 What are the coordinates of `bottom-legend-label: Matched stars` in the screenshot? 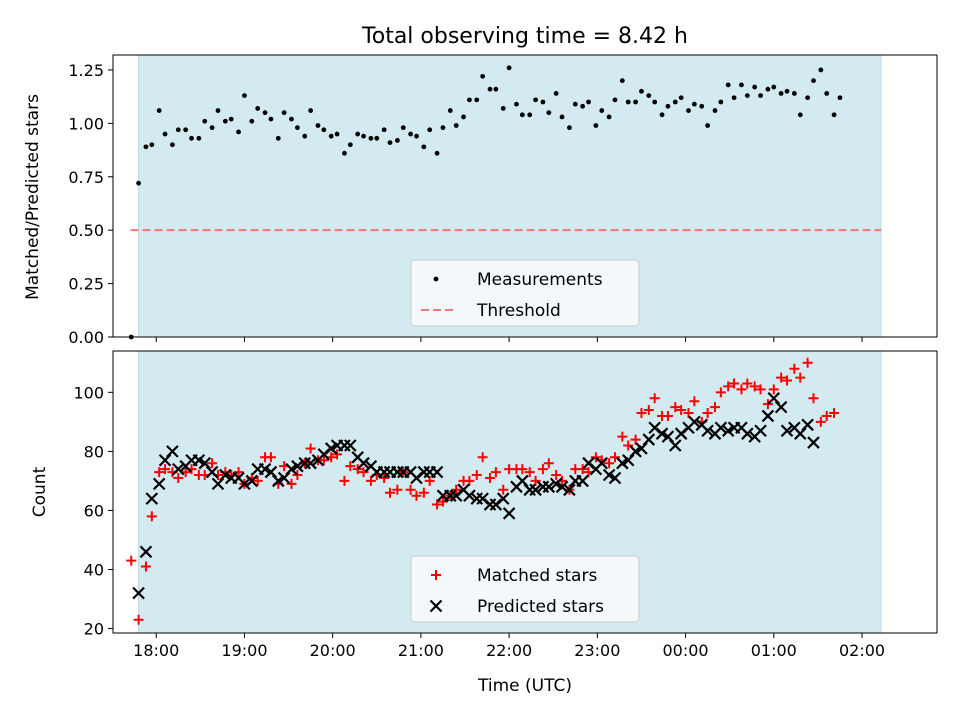 It's located at (537, 576).